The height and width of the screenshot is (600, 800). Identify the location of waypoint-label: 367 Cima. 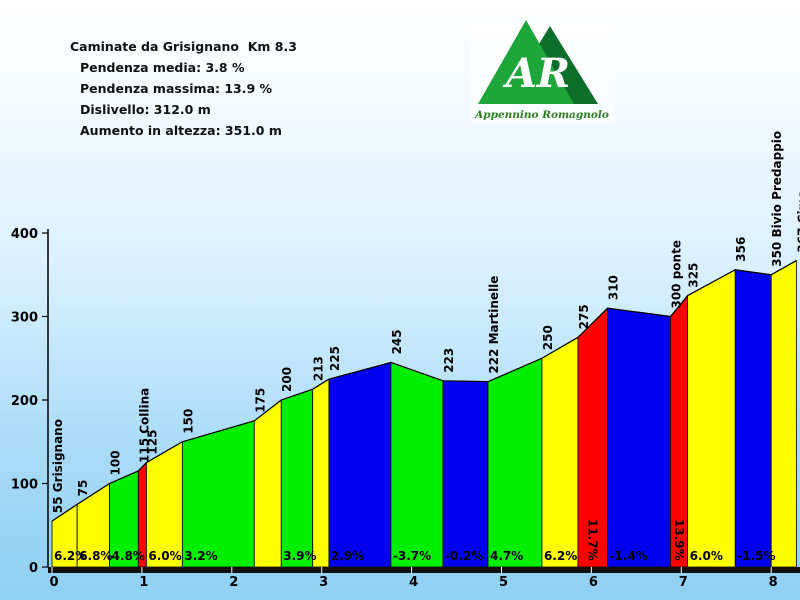
(797, 221).